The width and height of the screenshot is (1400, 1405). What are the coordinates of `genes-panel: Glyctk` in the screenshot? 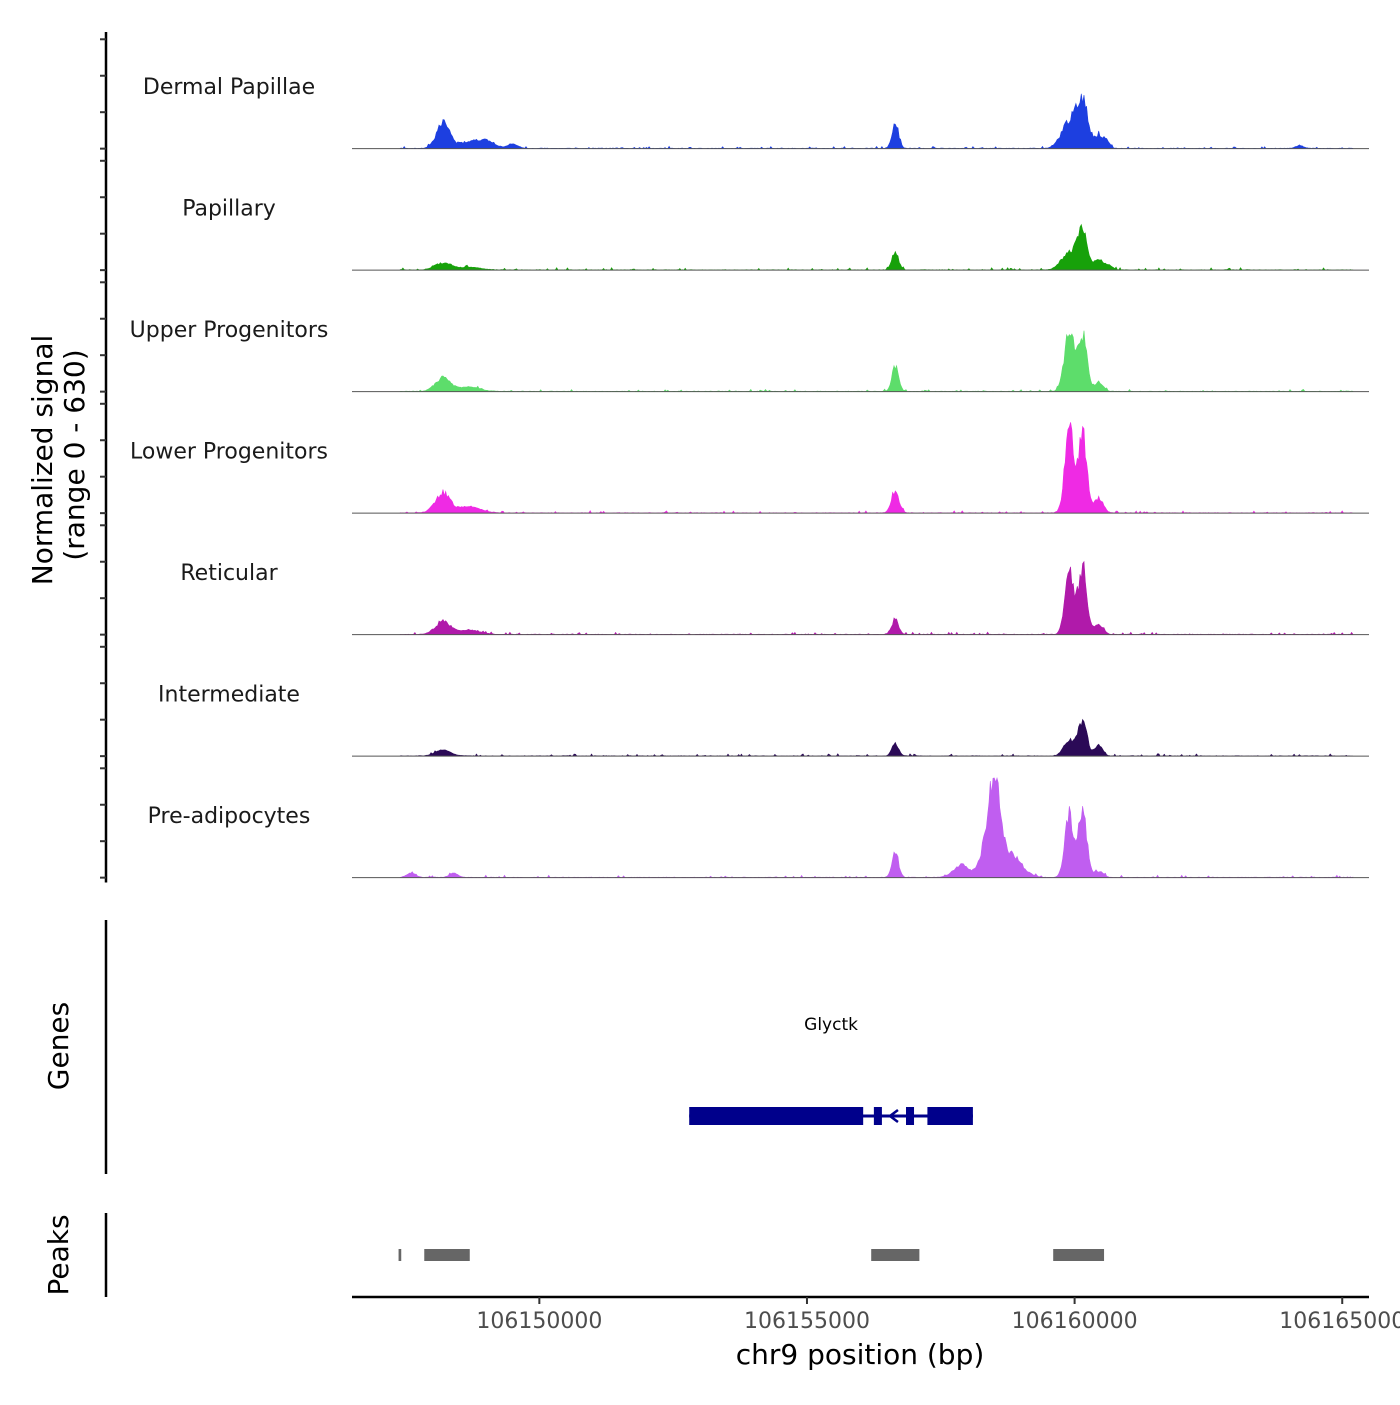 It's located at (831, 1070).